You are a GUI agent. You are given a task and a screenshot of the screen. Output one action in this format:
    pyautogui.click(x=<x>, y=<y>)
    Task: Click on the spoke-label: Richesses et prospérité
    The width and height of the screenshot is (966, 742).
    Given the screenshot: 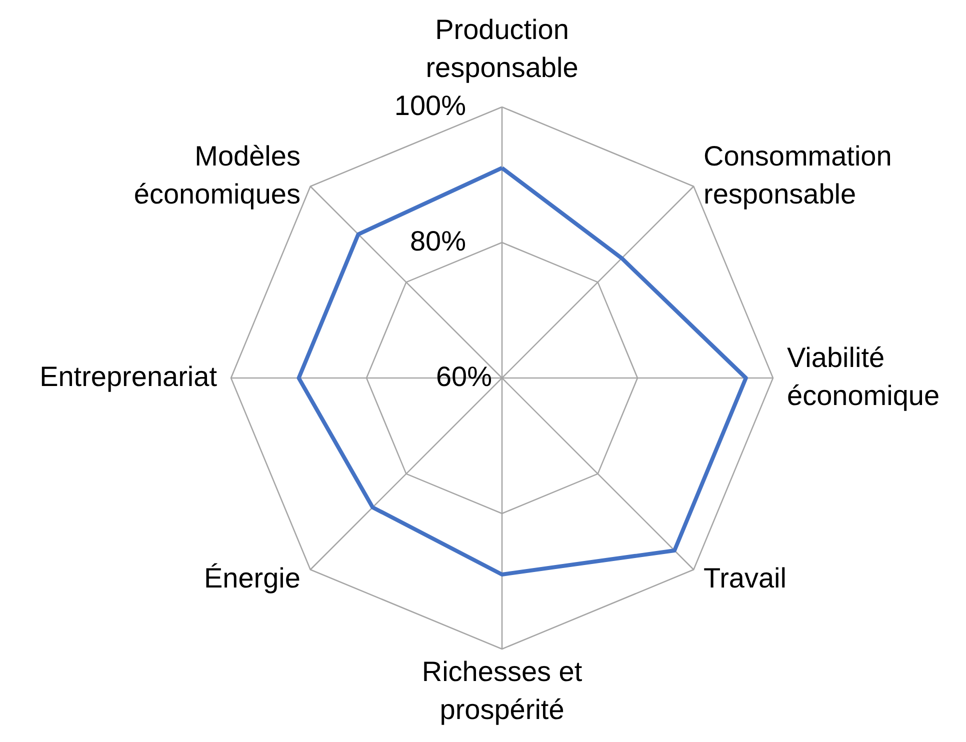 What is the action you would take?
    pyautogui.click(x=502, y=690)
    